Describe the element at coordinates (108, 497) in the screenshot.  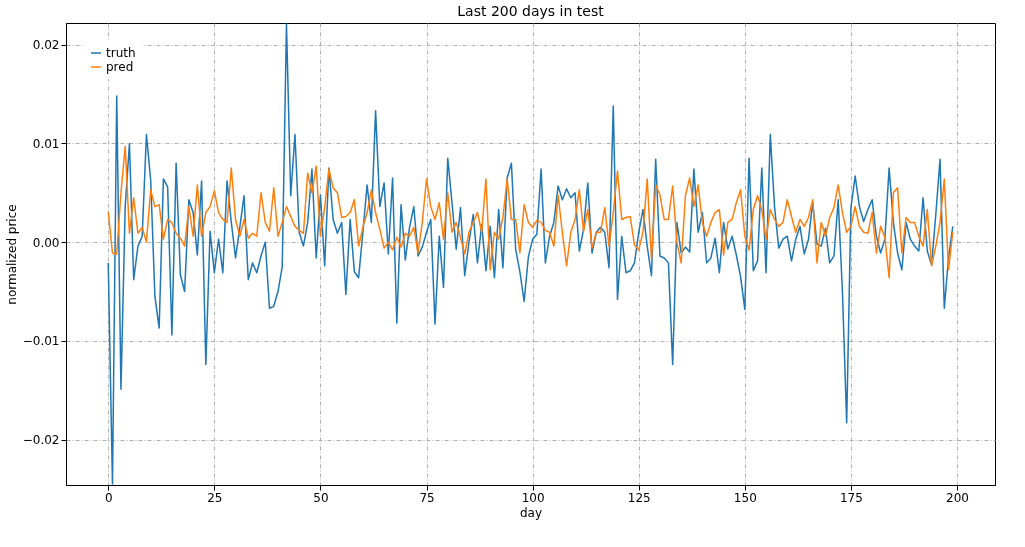
I see `x-tick-label: 0` at that location.